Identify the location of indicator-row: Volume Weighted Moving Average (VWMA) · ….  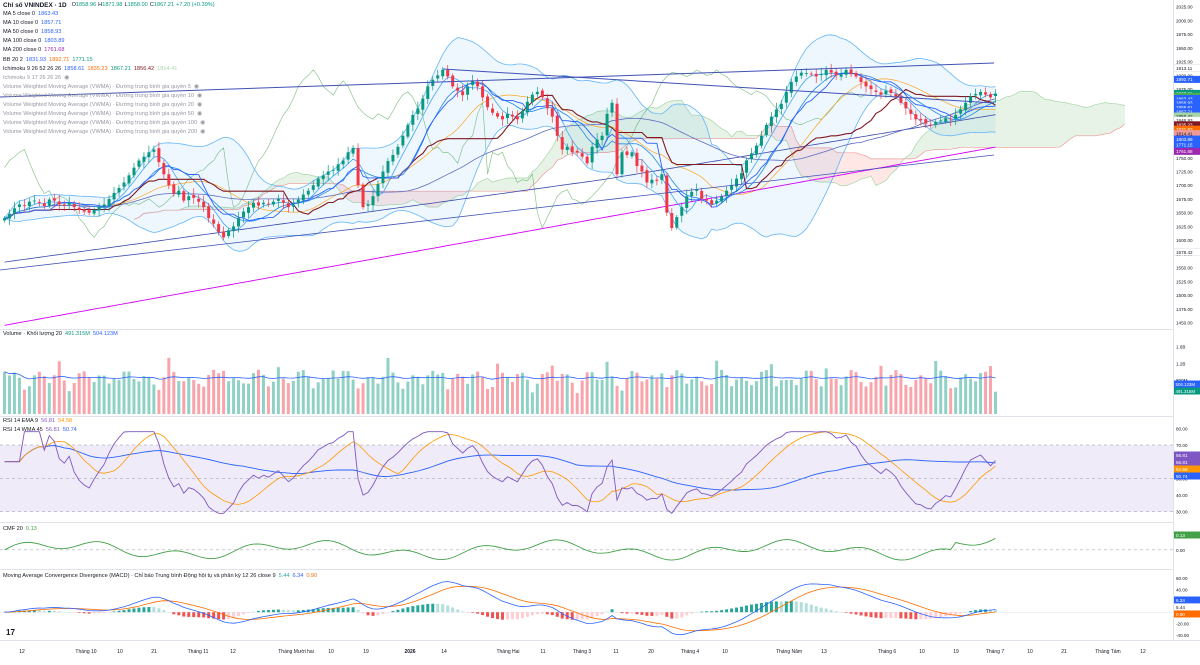
(109, 132).